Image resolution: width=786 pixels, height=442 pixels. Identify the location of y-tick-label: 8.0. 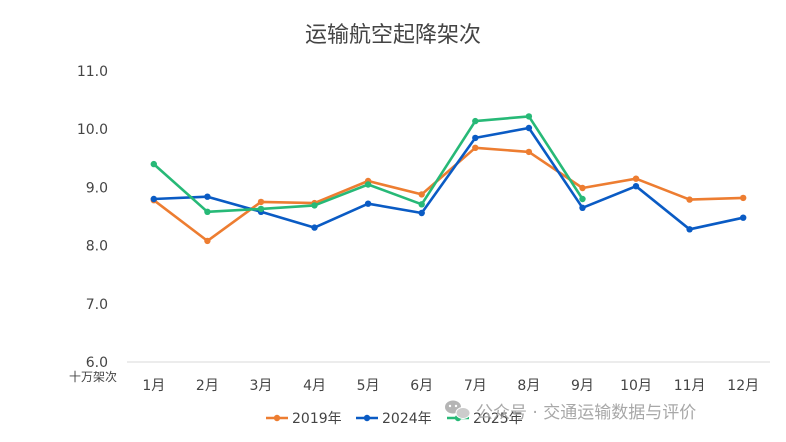
(97, 247).